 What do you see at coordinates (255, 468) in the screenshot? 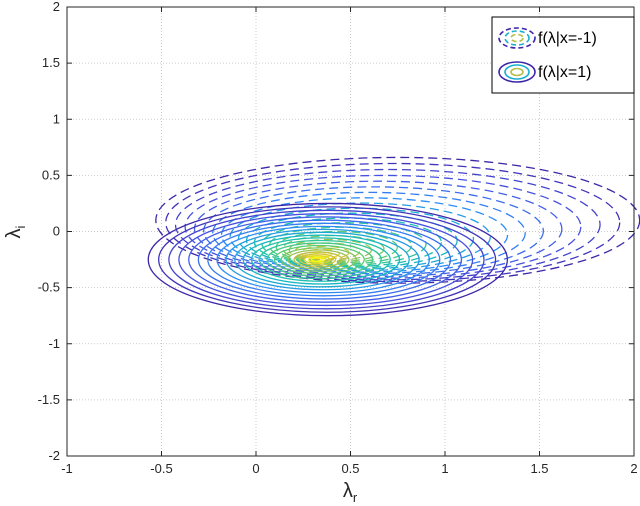
I see `x-tick-label: 0` at bounding box center [255, 468].